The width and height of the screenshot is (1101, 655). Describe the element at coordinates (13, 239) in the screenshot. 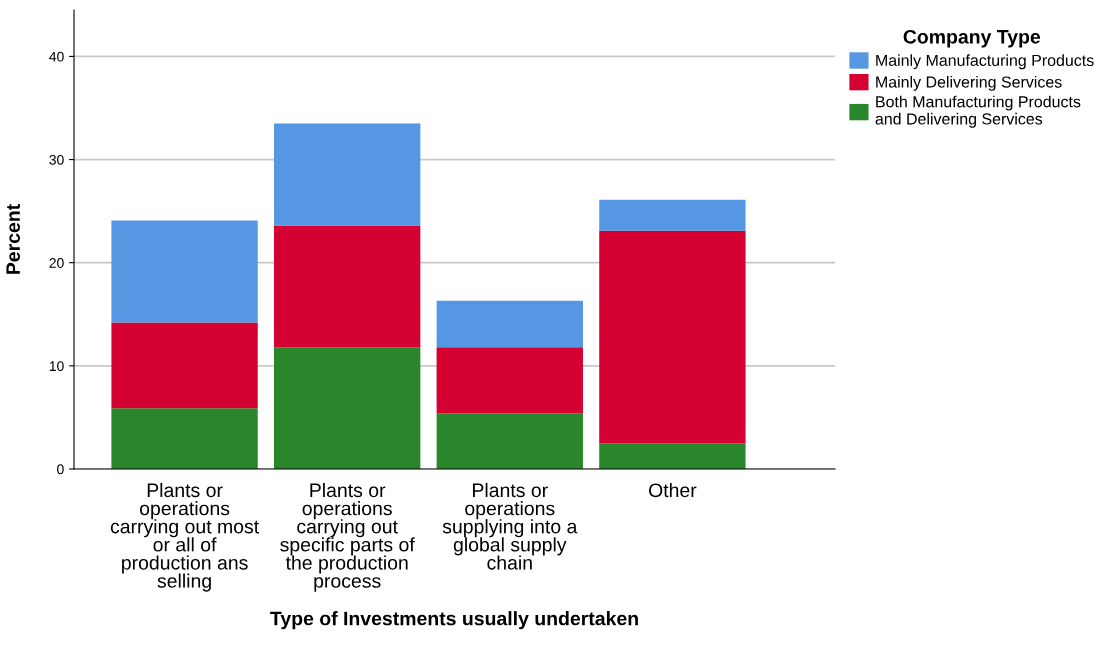

I see `y-axis-title: Percent` at that location.